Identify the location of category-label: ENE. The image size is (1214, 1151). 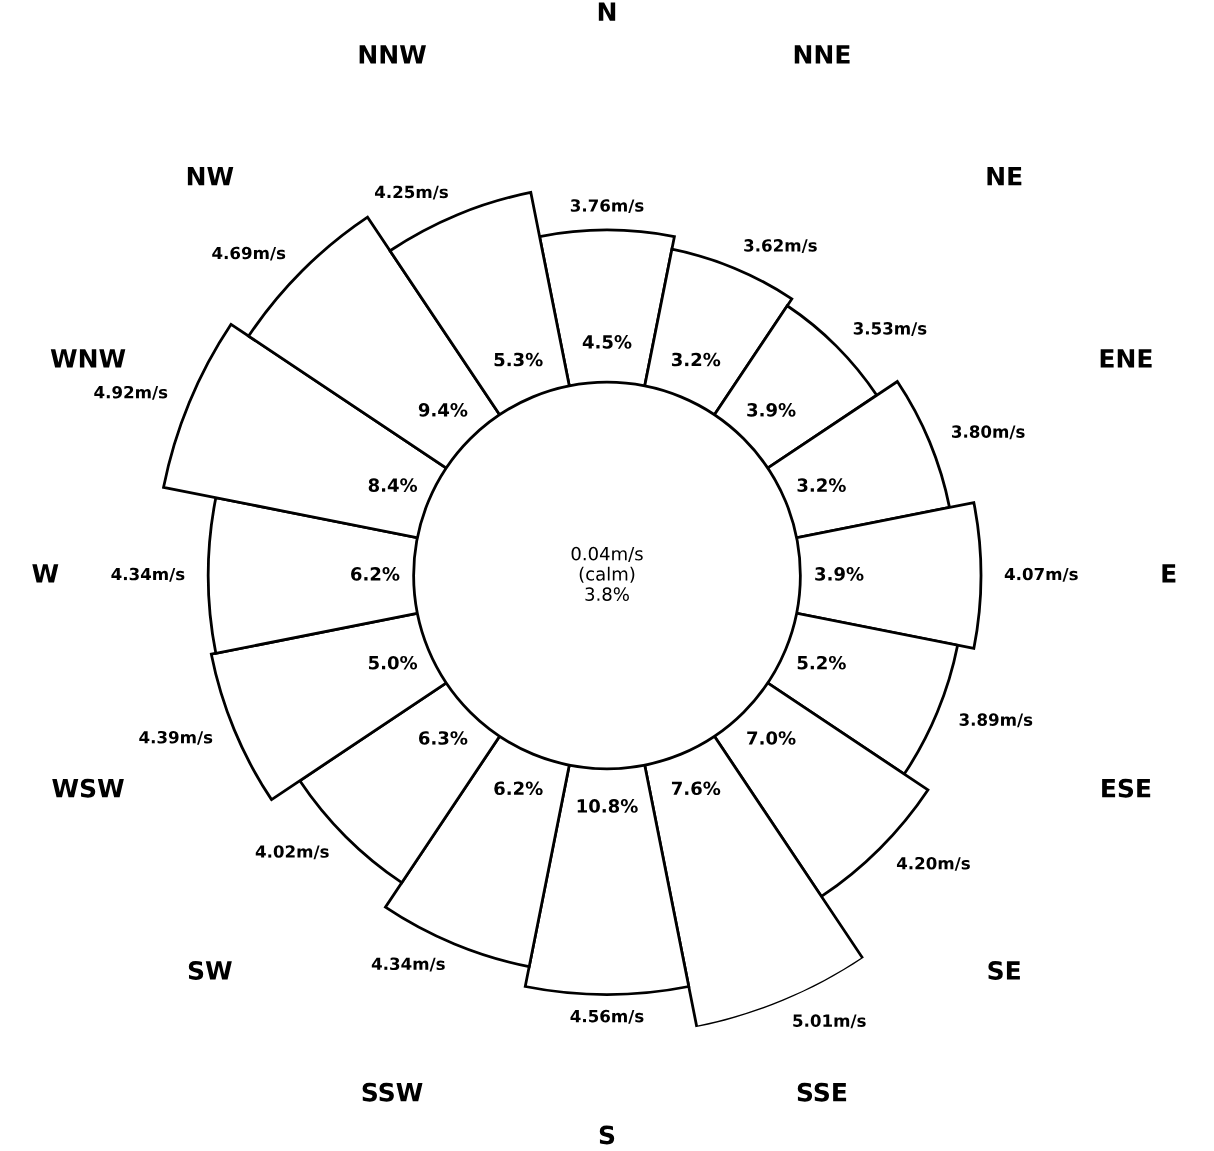
(1126, 358).